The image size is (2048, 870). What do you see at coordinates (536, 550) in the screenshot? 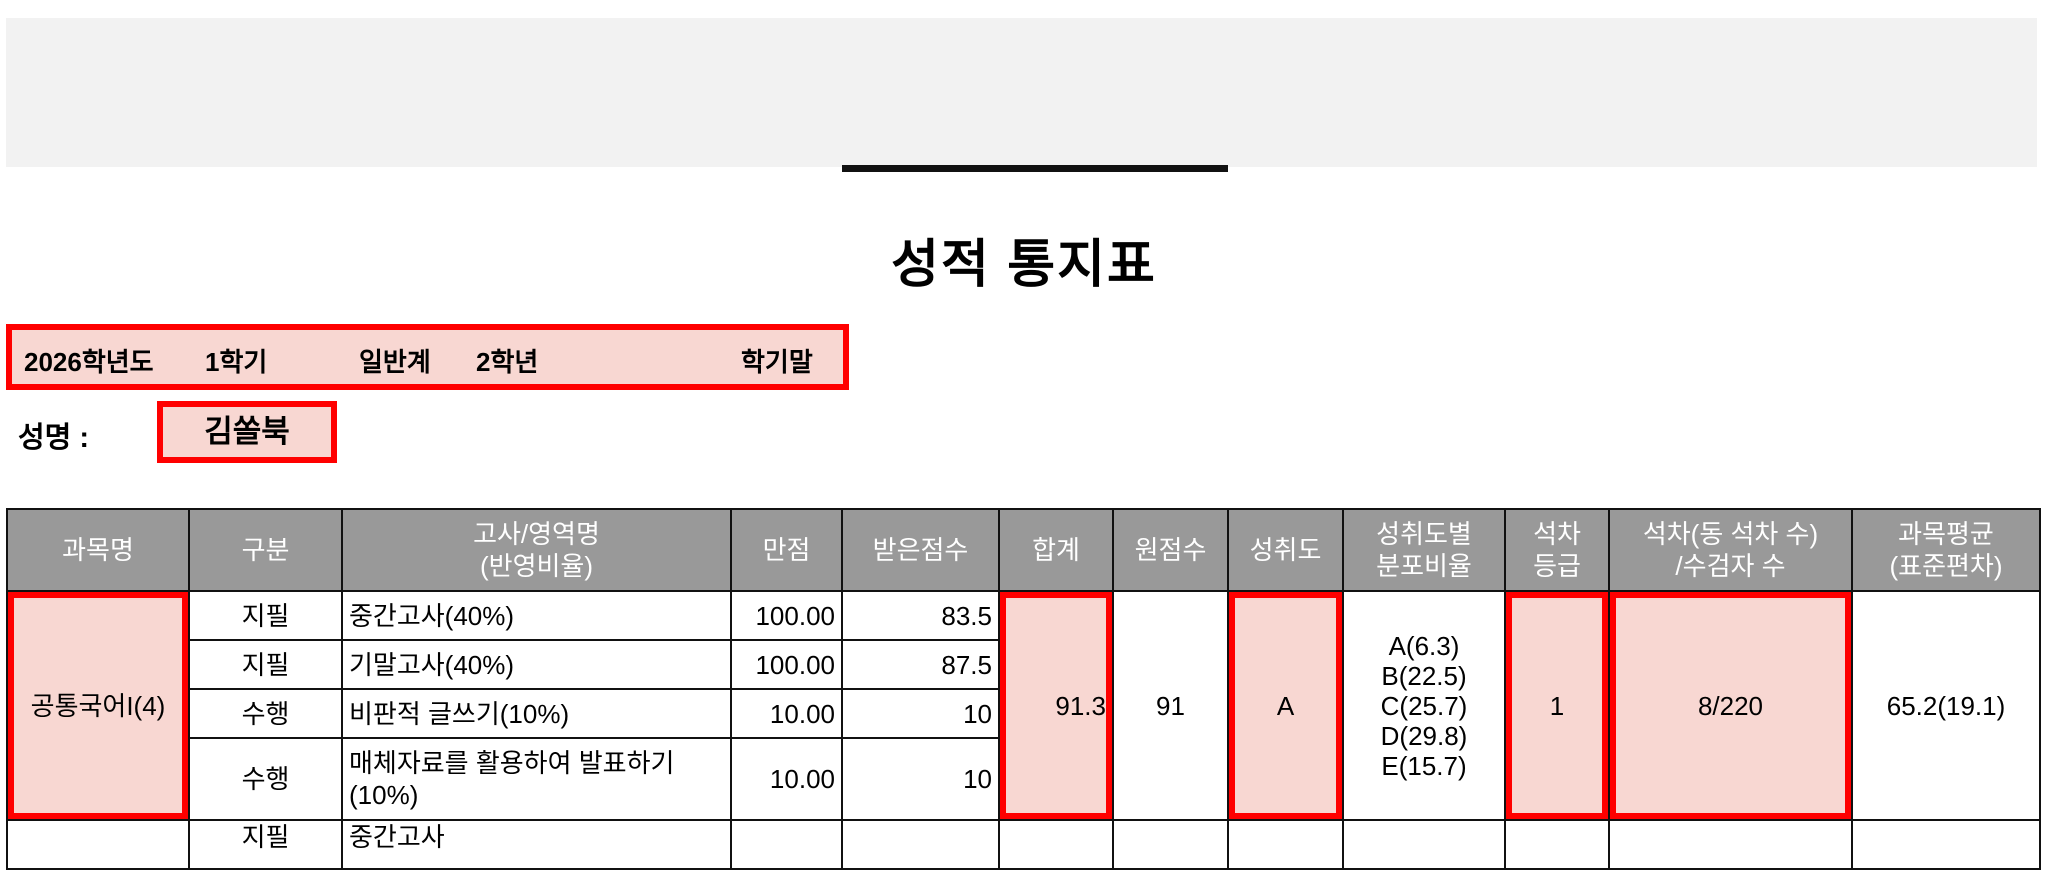
I see `header-exam: 고사/영역명 (반영비율)` at bounding box center [536, 550].